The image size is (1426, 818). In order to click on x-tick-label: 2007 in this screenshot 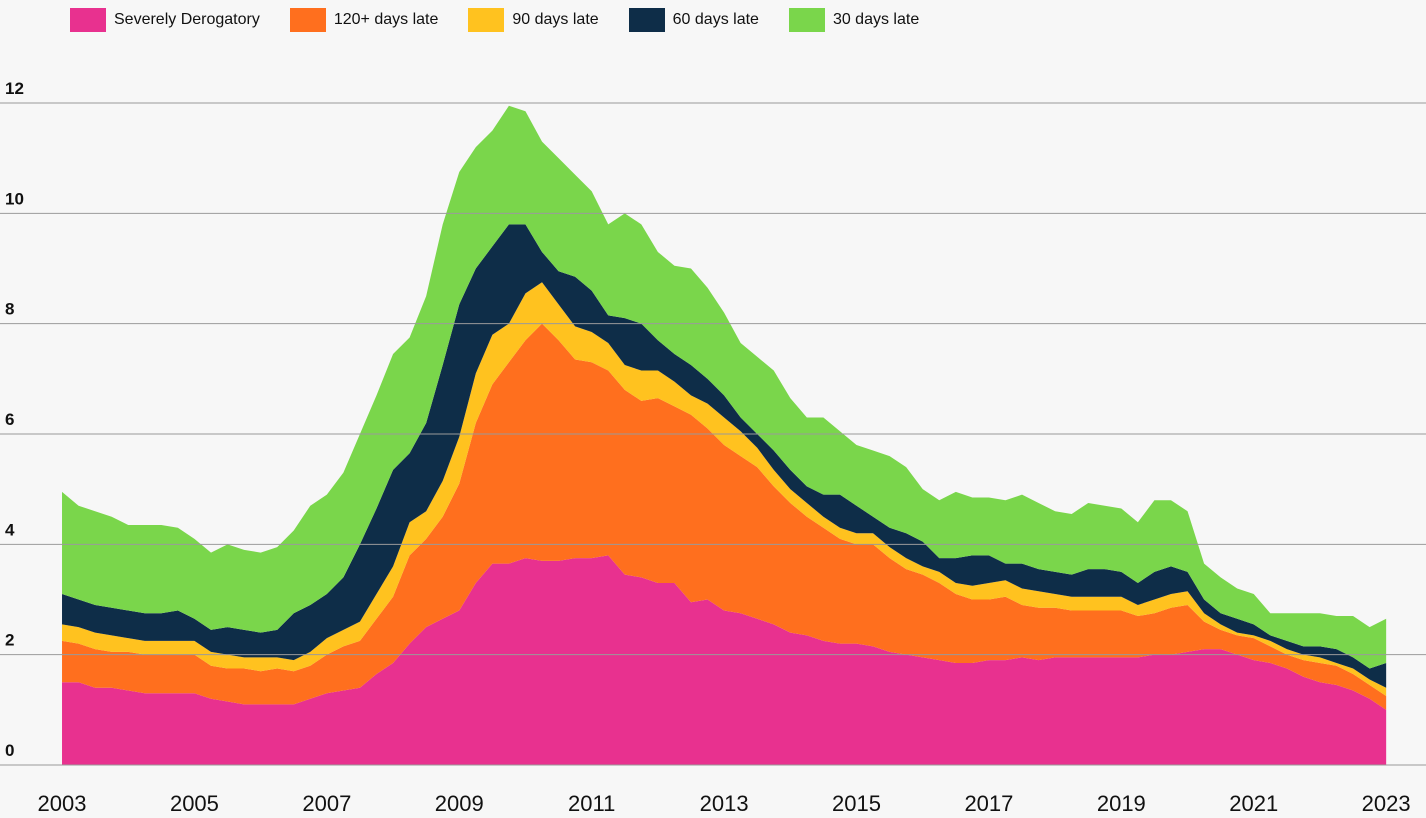, I will do `click(326, 803)`.